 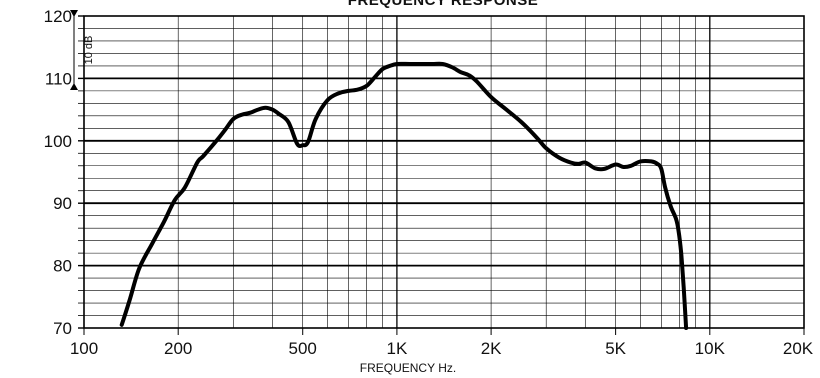 I want to click on x-tick-label: 500, so click(x=303, y=348).